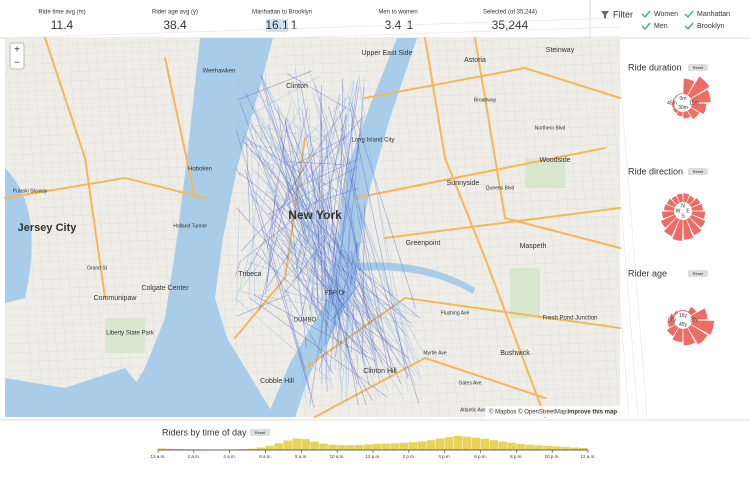 The image size is (750, 496). What do you see at coordinates (116, 298) in the screenshot?
I see `map-label: Communipaw` at bounding box center [116, 298].